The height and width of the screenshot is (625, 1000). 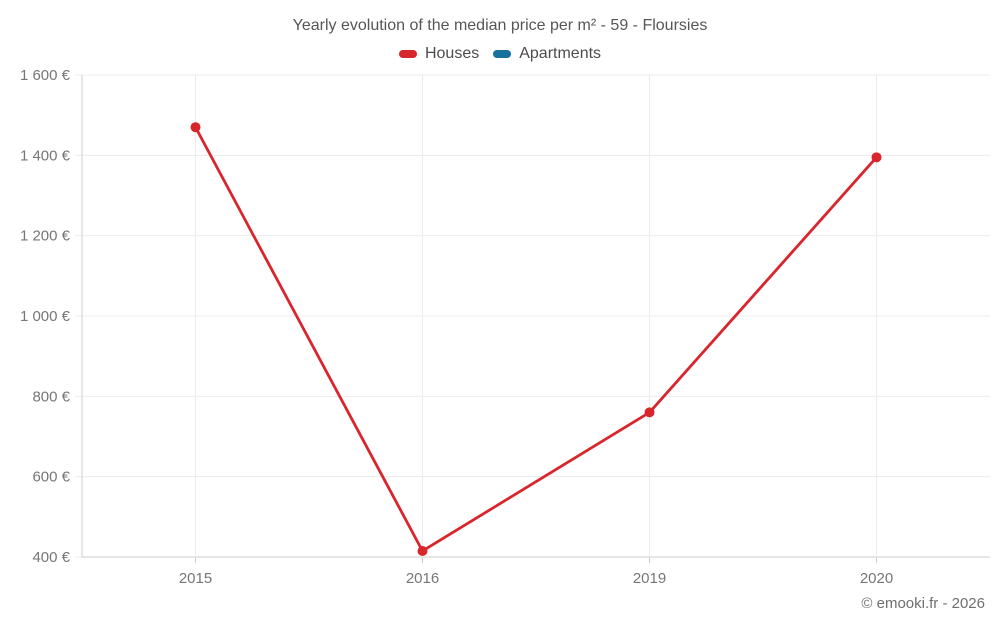 What do you see at coordinates (649, 412) in the screenshot?
I see `houses-point-2019` at bounding box center [649, 412].